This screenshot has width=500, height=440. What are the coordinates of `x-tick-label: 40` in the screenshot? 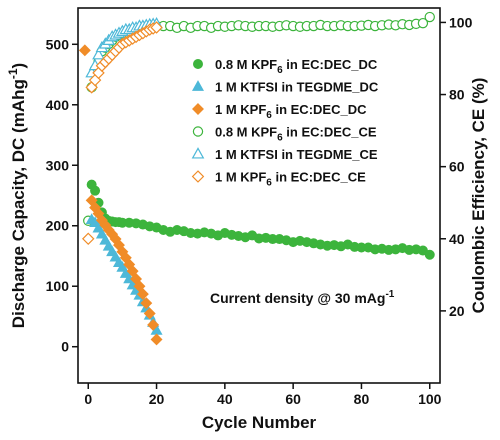 It's located at (225, 399).